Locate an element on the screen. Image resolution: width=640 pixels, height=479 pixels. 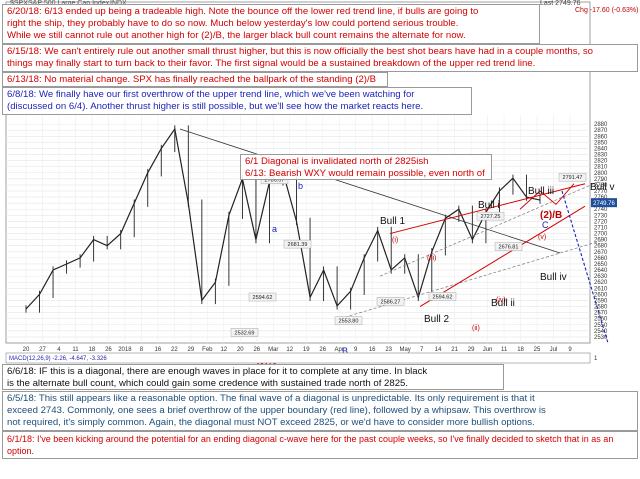
price-level-label: 2727.25 is located at coordinates (491, 217).